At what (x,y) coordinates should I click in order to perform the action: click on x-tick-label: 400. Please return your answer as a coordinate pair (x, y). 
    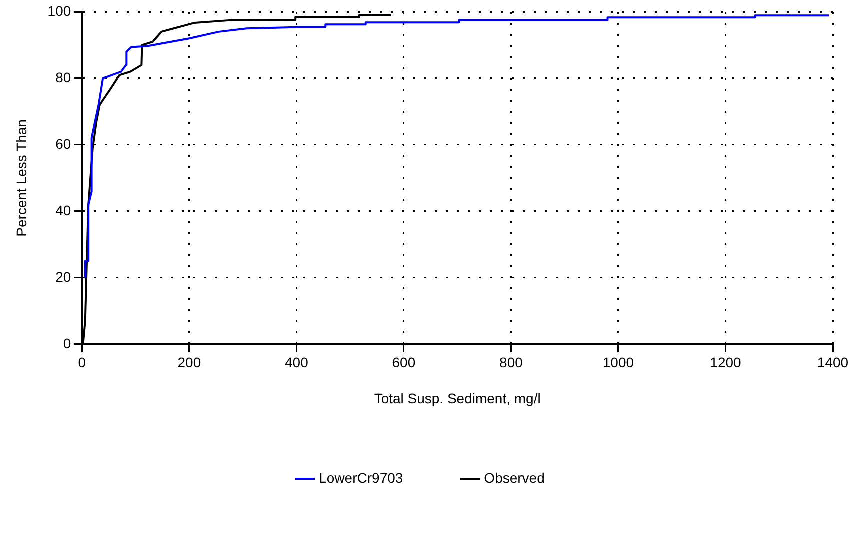
    Looking at the image, I should click on (297, 362).